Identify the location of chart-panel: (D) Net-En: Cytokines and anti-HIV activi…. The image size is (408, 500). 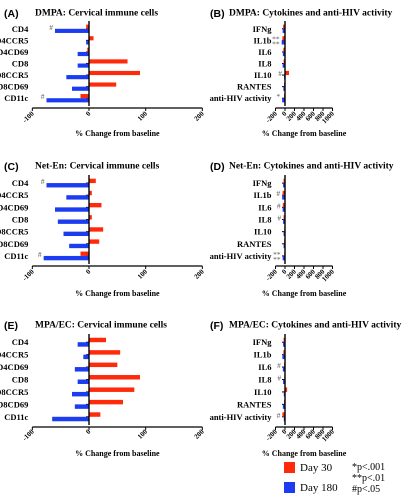
(302, 229).